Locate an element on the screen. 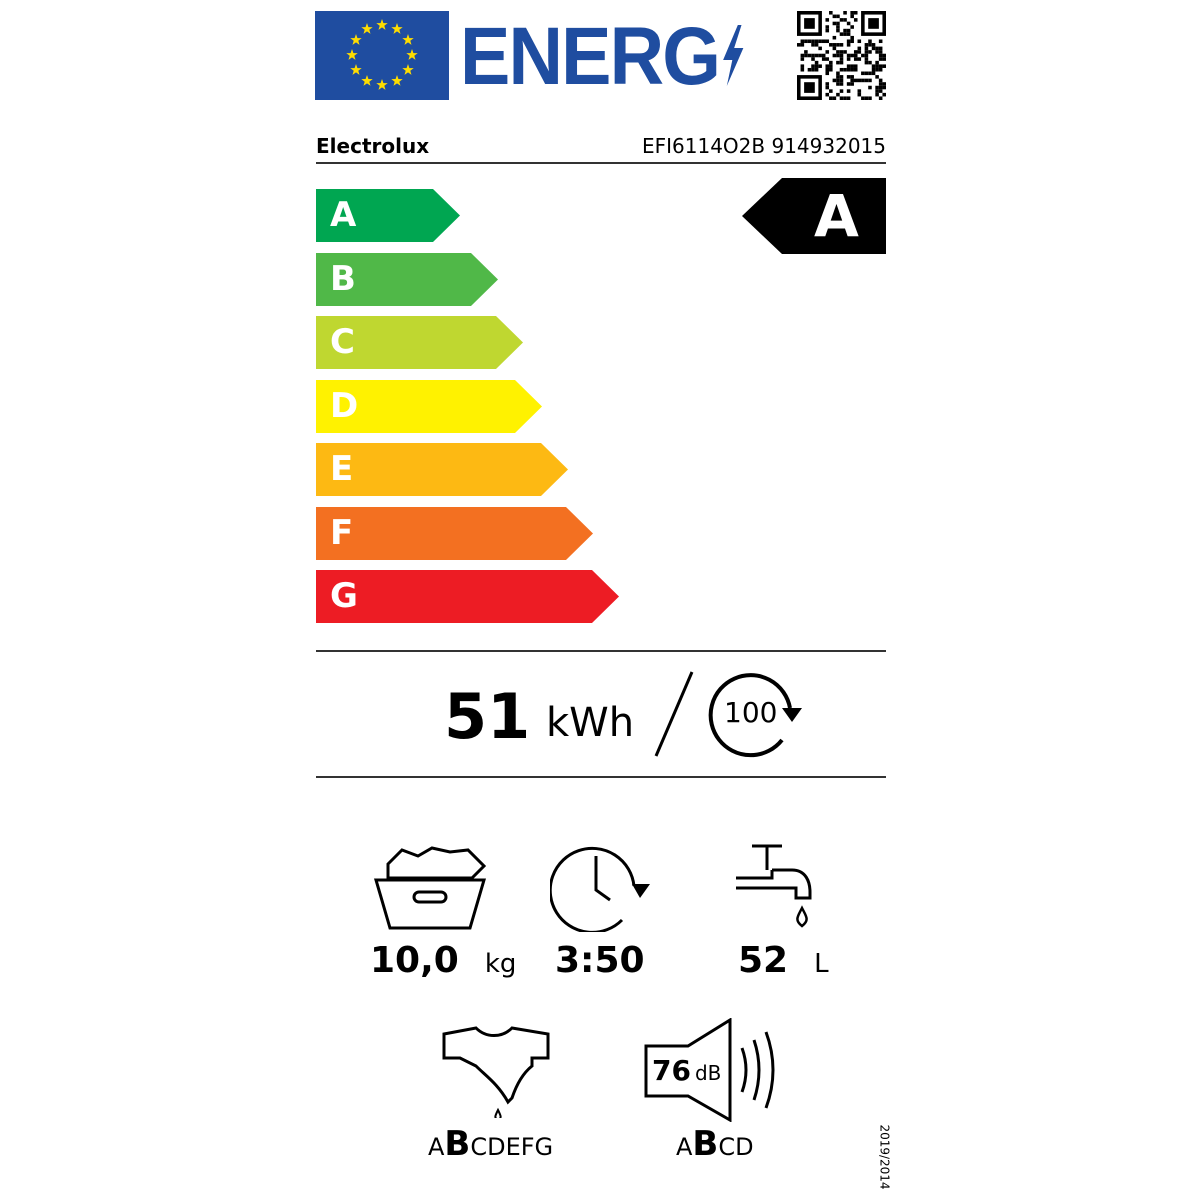  energy-class-b: B is located at coordinates (407, 279).